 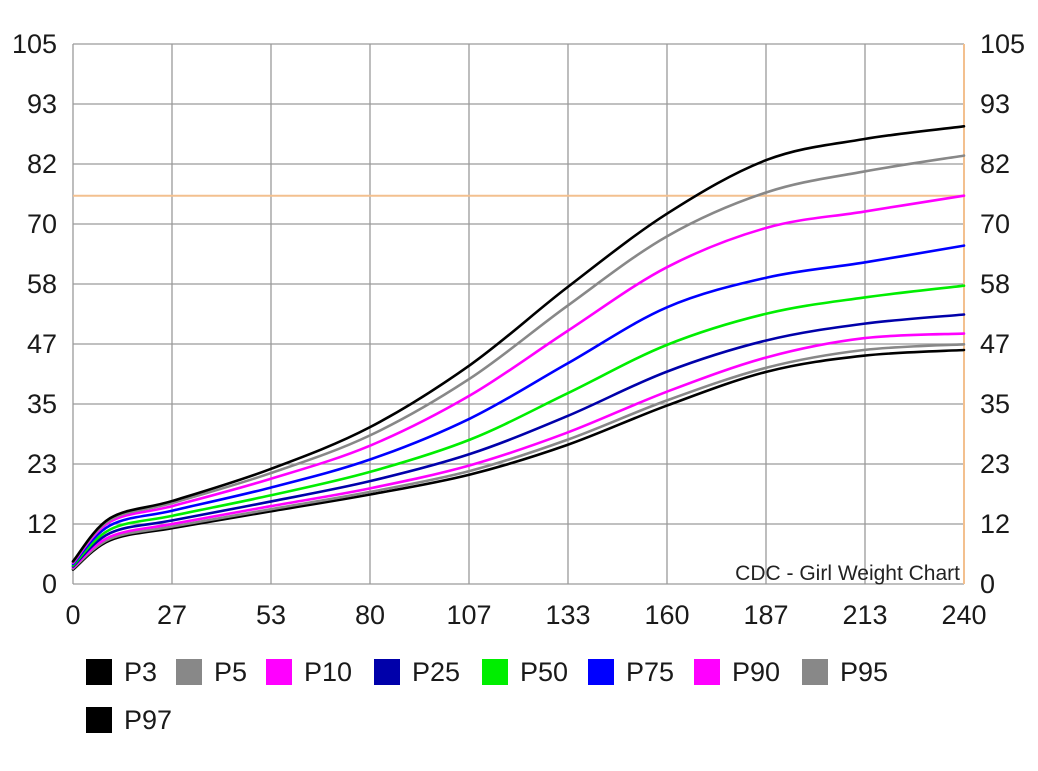 What do you see at coordinates (987, 584) in the screenshot?
I see `y-tick-label-right: 0` at bounding box center [987, 584].